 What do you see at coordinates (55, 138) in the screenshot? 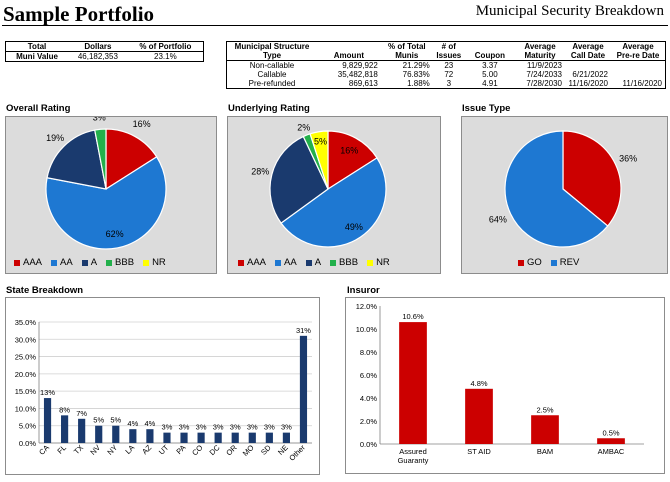
I see `pie-label-a: 19%` at bounding box center [55, 138].